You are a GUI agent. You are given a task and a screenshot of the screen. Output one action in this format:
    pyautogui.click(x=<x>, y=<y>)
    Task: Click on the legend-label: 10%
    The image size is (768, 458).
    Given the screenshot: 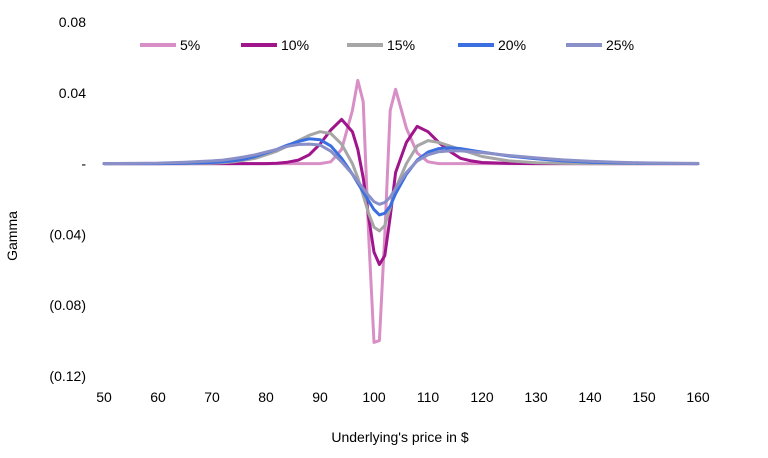 What is the action you would take?
    pyautogui.click(x=295, y=45)
    